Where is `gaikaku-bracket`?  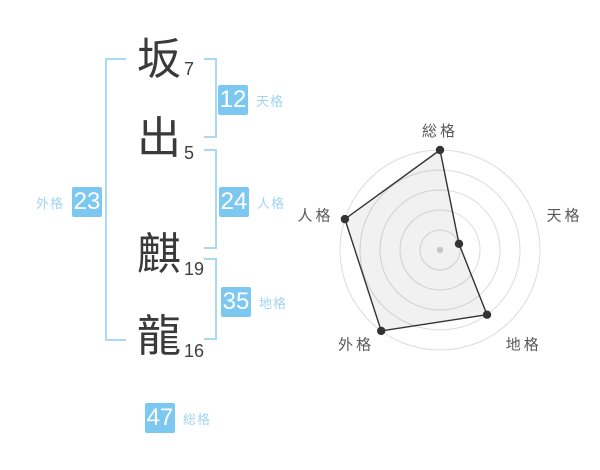
gaikaku-bracket is located at coordinates (115, 199).